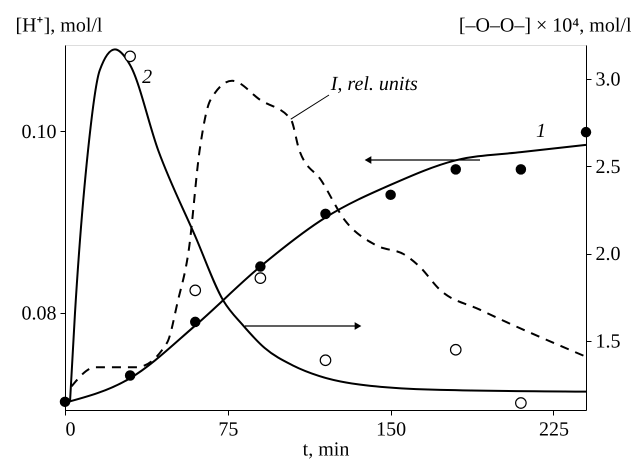  I want to click on y-tick-label: 0.08, so click(39, 313).